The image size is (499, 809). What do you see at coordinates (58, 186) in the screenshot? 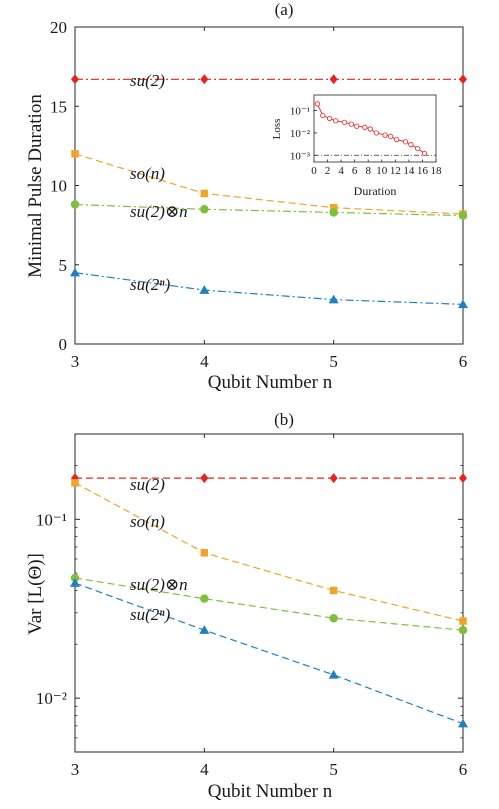
I see `y-tick-label: 10` at bounding box center [58, 186].